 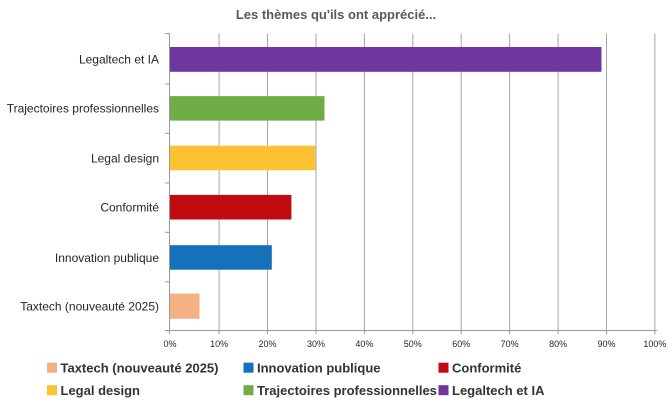 I want to click on svg-text: 50%, so click(x=413, y=344).